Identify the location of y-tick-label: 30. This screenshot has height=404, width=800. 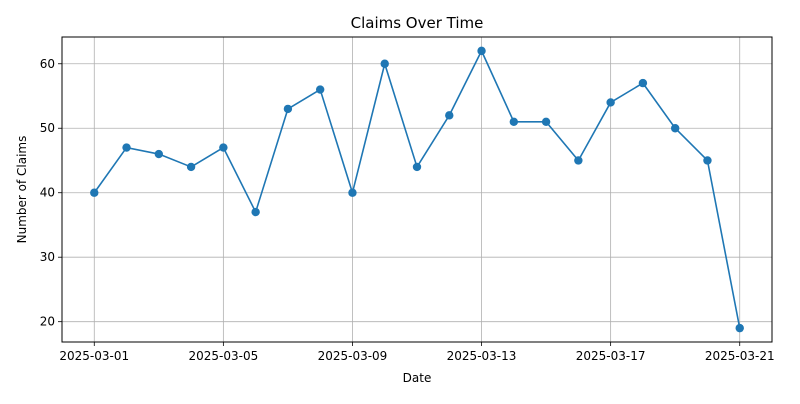
(47, 257).